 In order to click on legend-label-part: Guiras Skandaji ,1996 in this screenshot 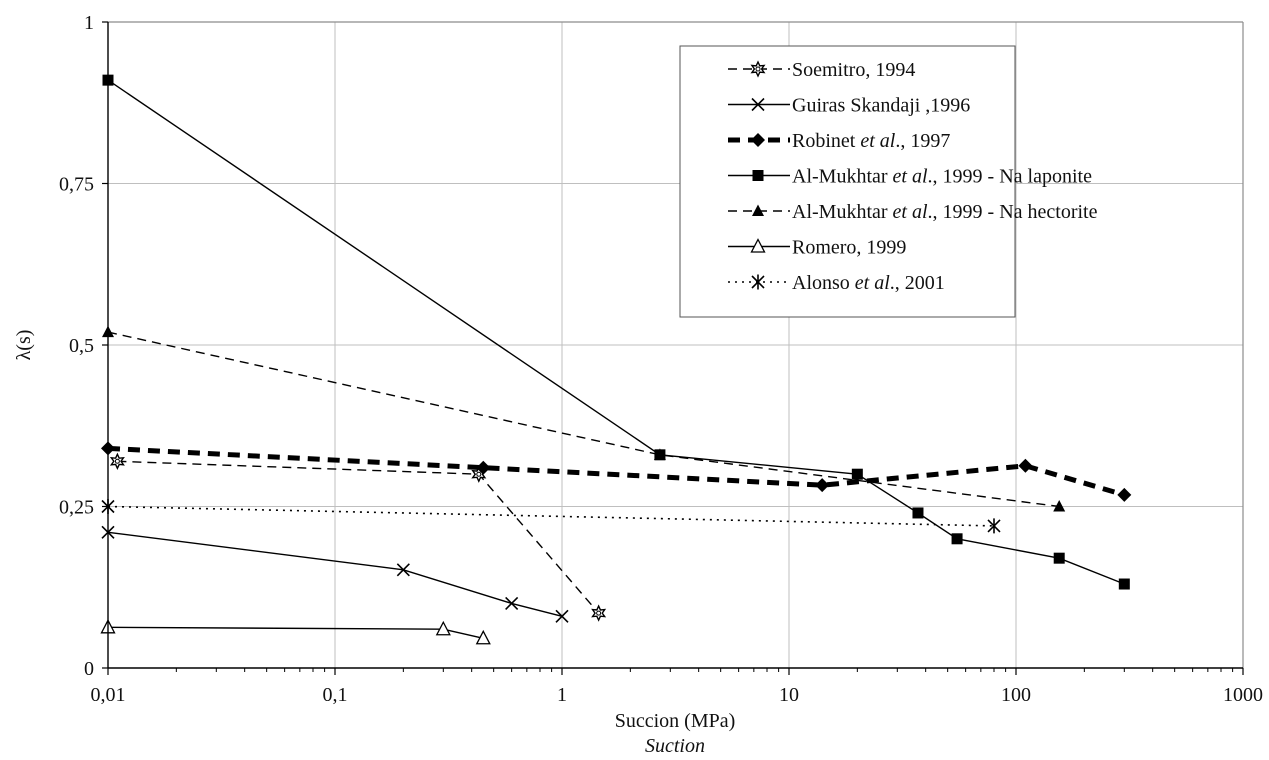, I will do `click(881, 106)`.